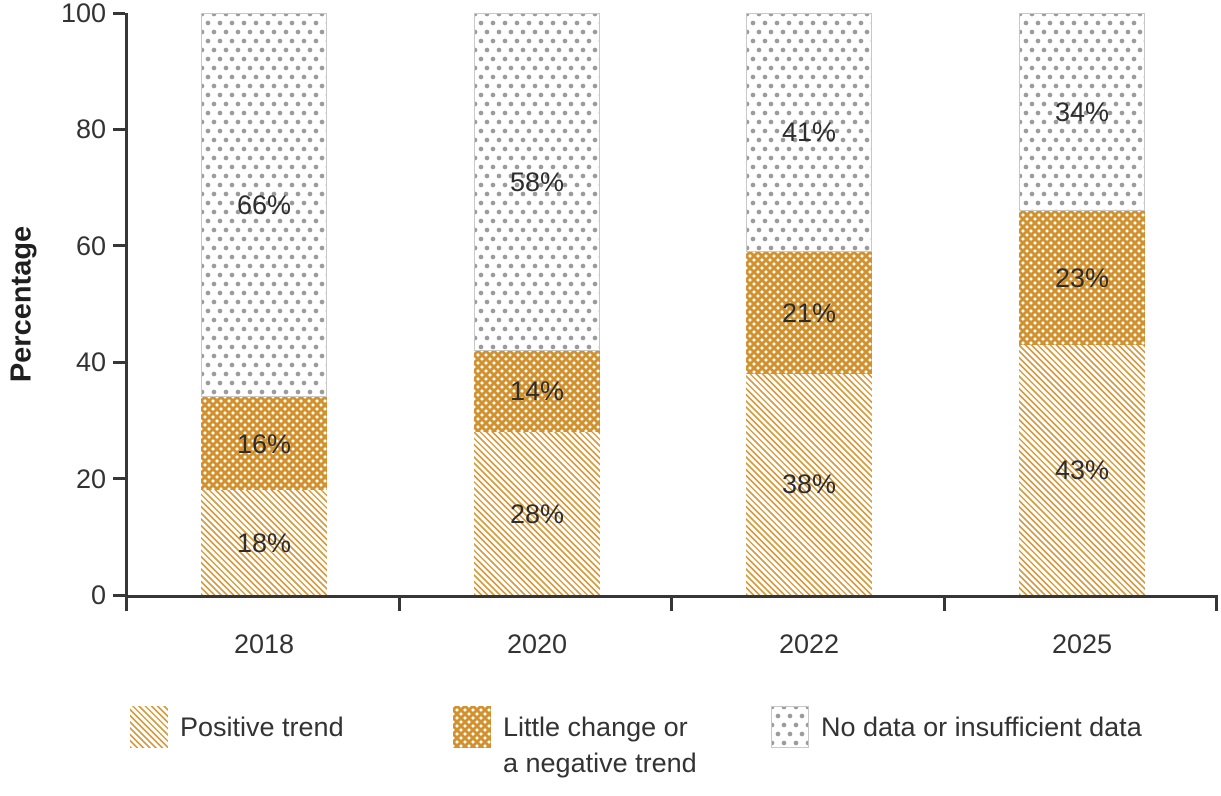 Image resolution: width=1221 pixels, height=796 pixels. Describe the element at coordinates (126, 304) in the screenshot. I see `y-axis` at that location.